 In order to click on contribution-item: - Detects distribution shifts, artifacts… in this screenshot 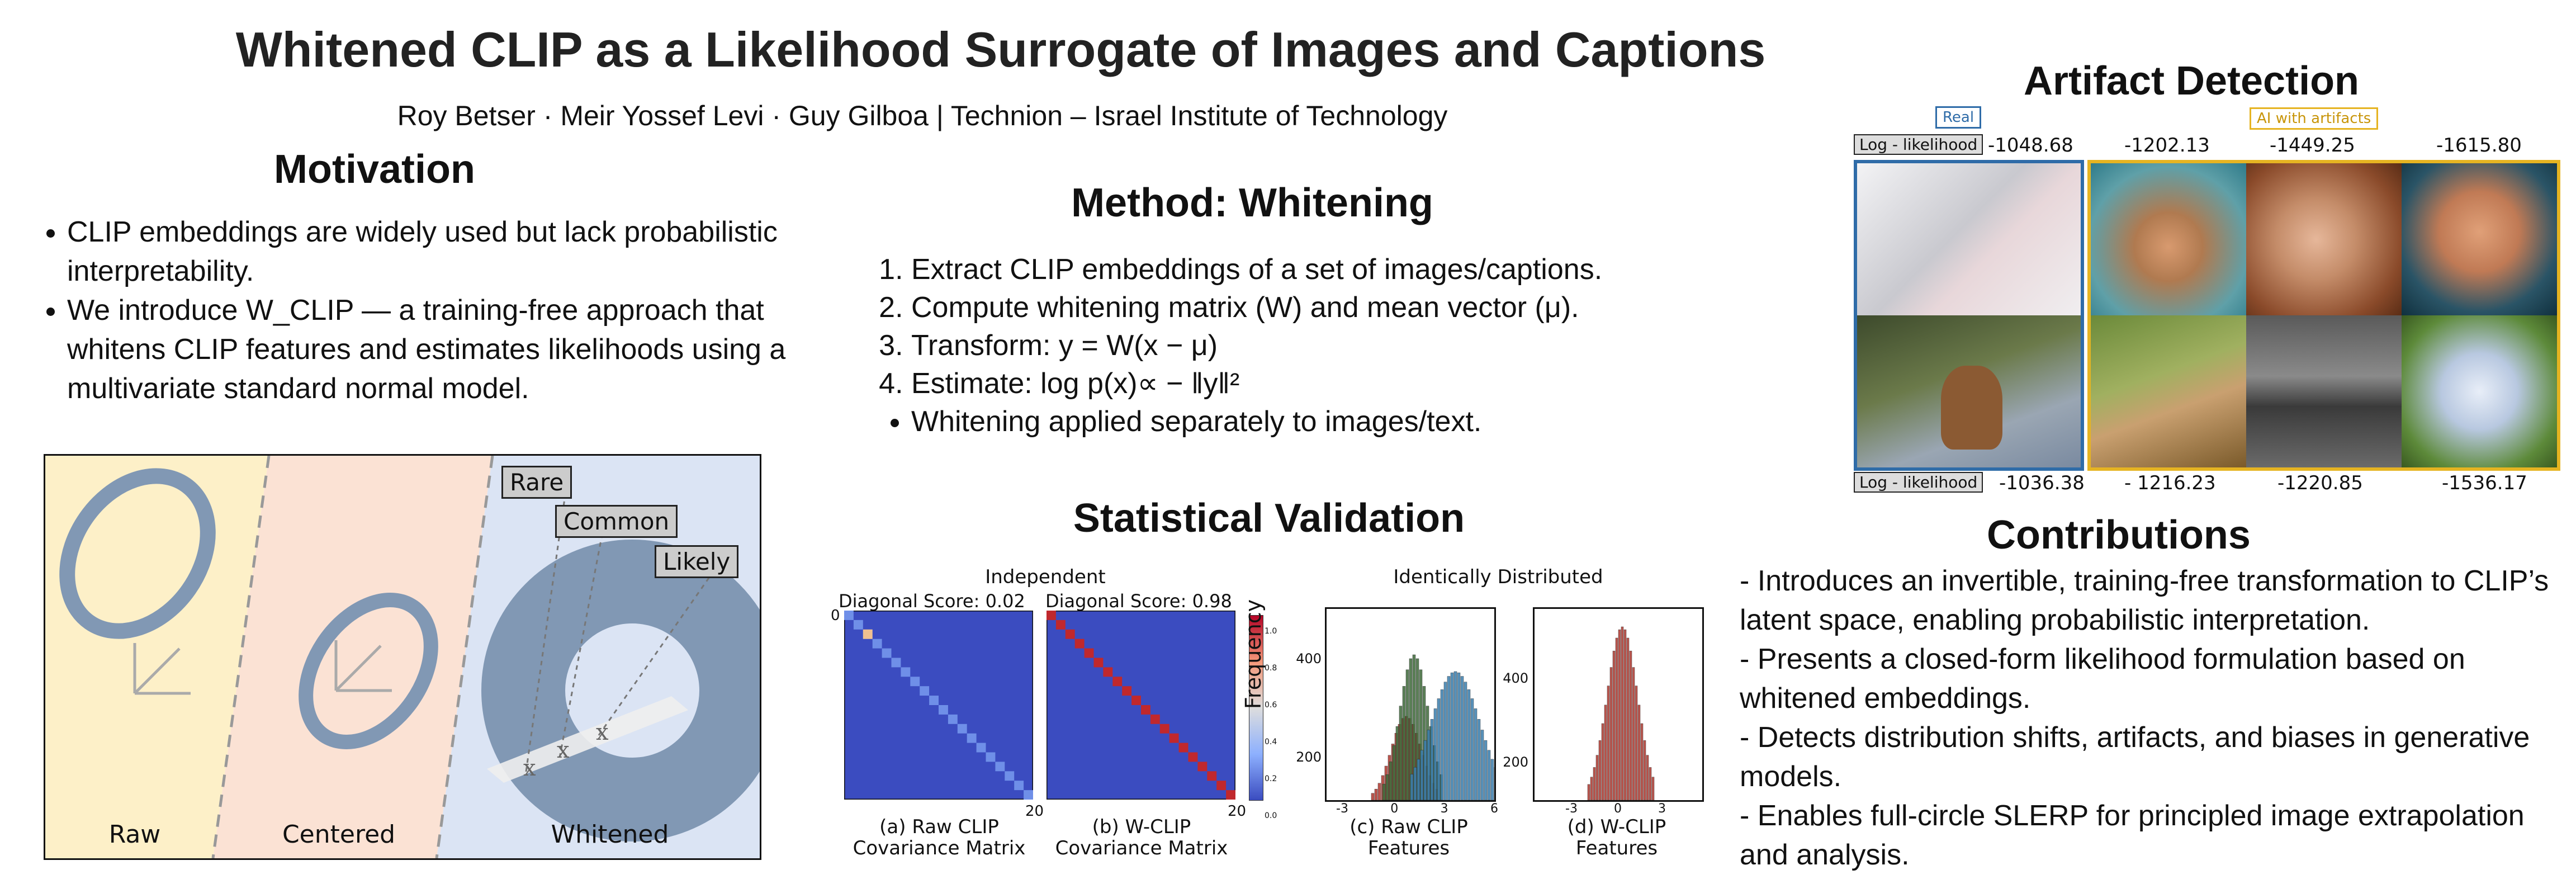, I will do `click(2135, 757)`.